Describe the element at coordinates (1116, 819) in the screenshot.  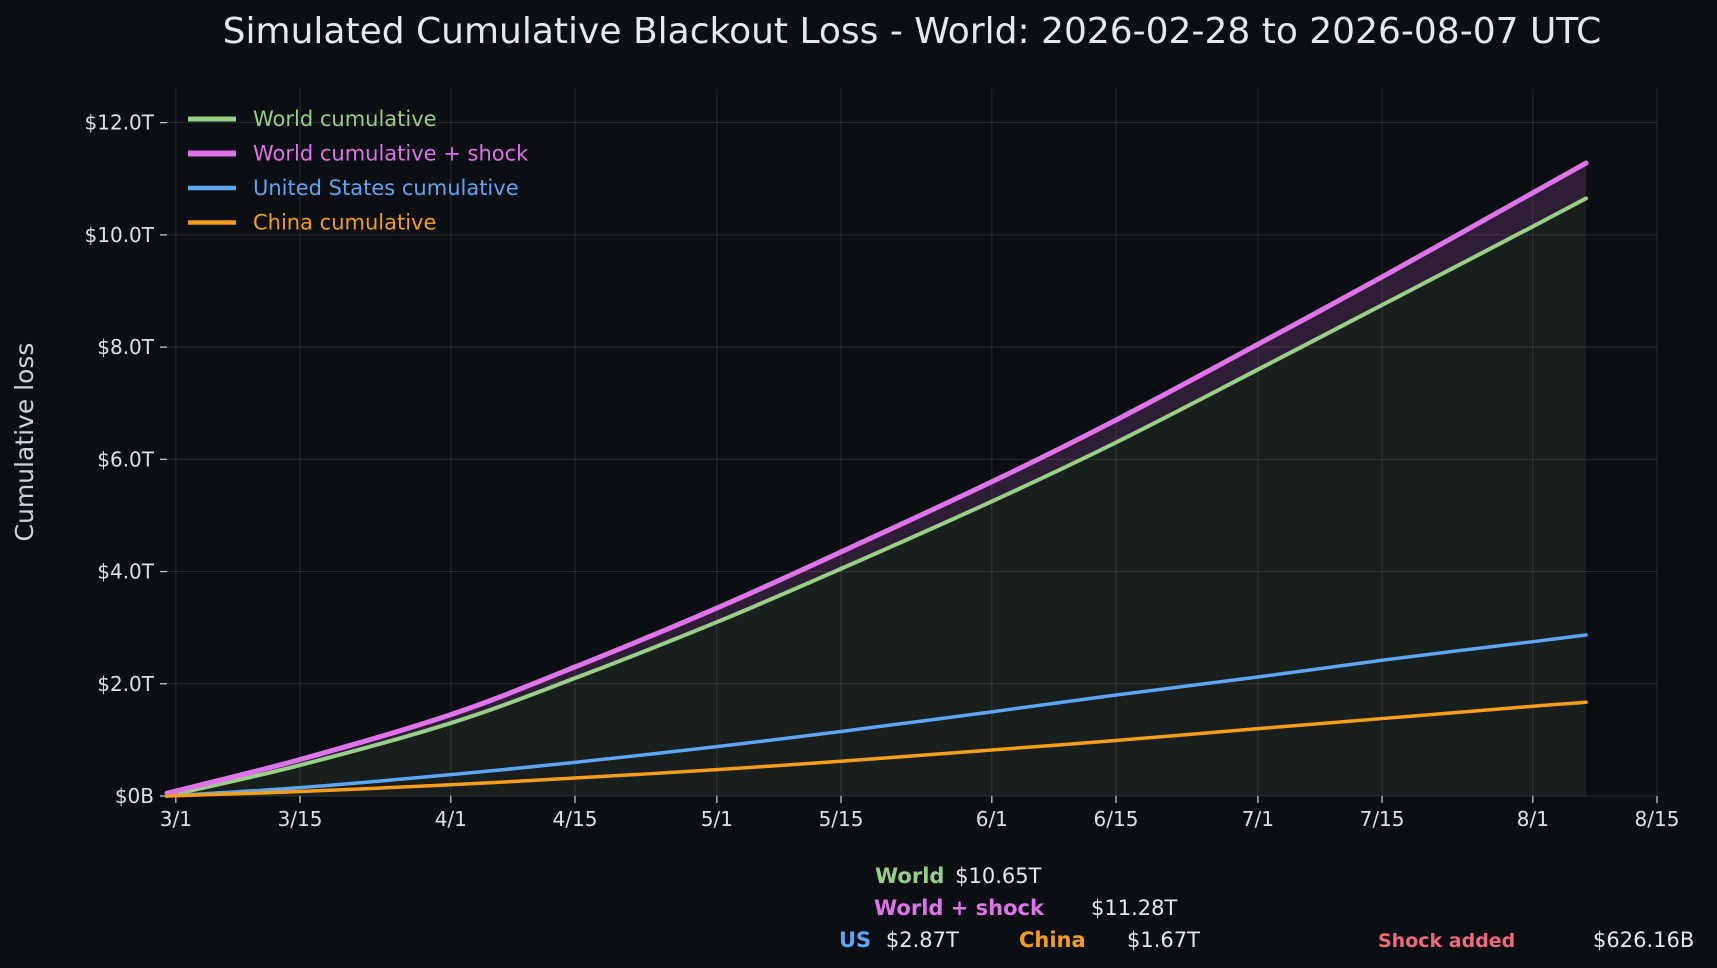
I see `x-tick-label: 6/15` at that location.